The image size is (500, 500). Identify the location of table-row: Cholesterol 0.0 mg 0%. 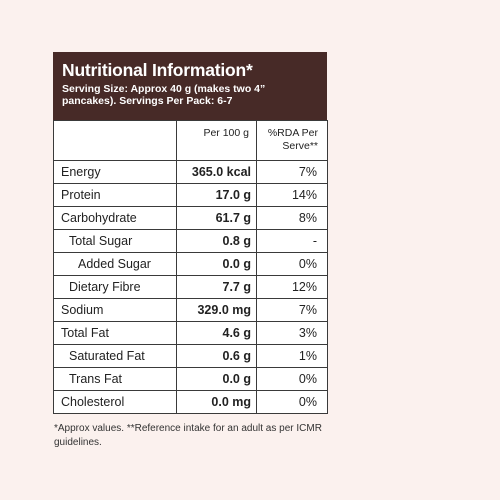
(190, 402).